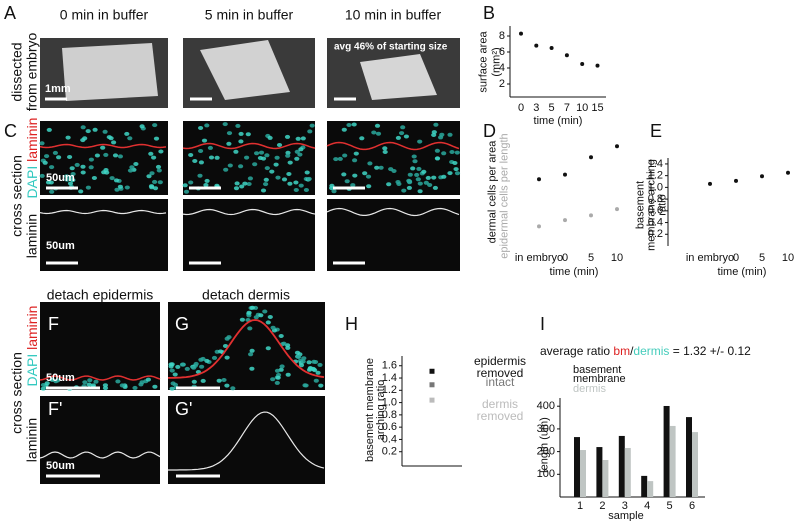 Image resolution: width=800 pixels, height=521 pixels. I want to click on y-axis-label: dermal cells per area, so click(492, 192).